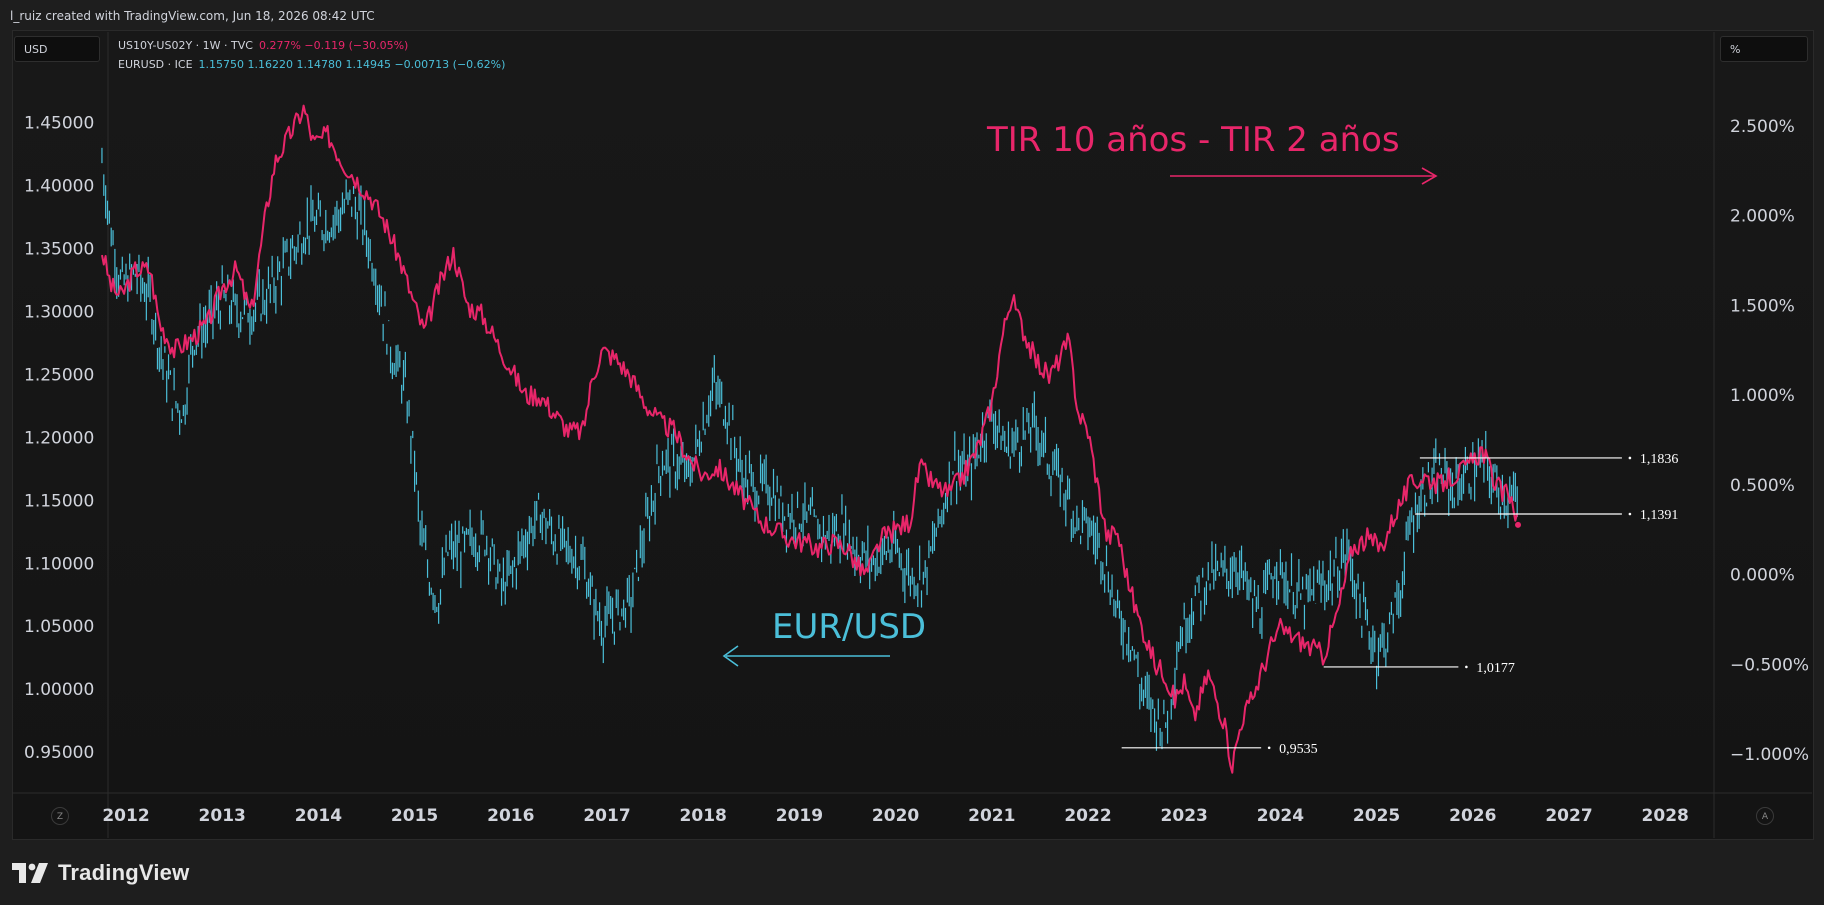 The height and width of the screenshot is (905, 1824). I want to click on x-axis-tick-label: 2020, so click(895, 816).